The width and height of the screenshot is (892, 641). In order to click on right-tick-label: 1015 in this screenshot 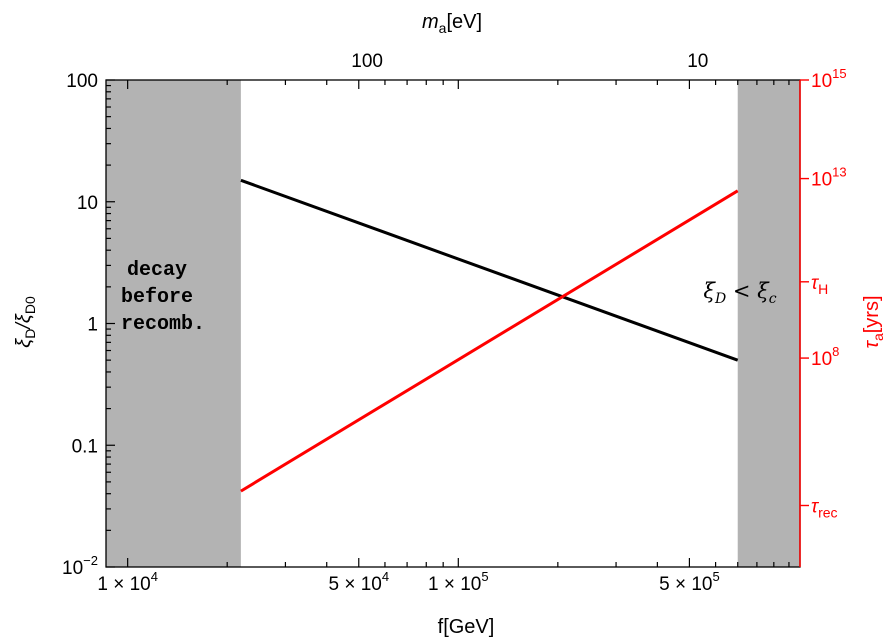, I will do `click(829, 79)`.